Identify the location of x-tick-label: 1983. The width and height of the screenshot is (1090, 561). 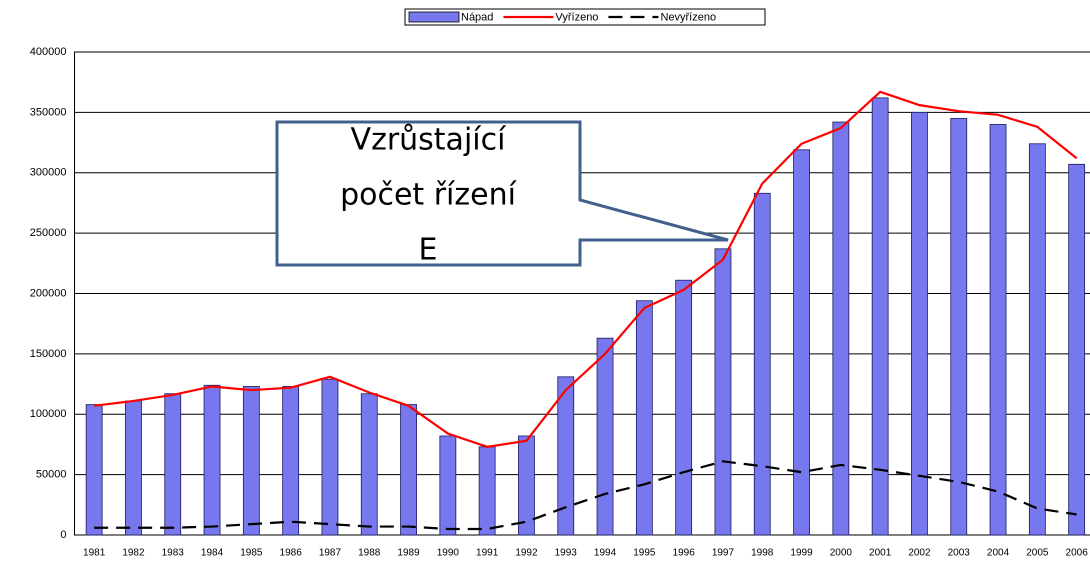
(173, 553).